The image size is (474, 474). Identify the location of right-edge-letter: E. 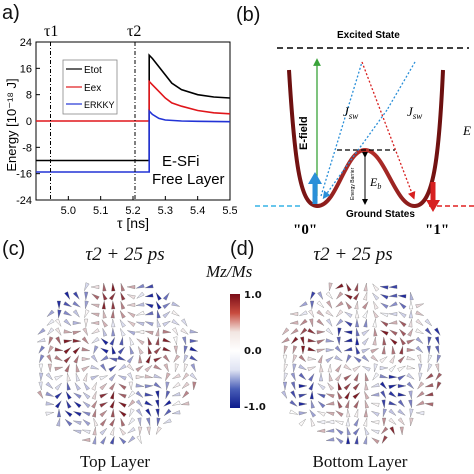
(466, 130).